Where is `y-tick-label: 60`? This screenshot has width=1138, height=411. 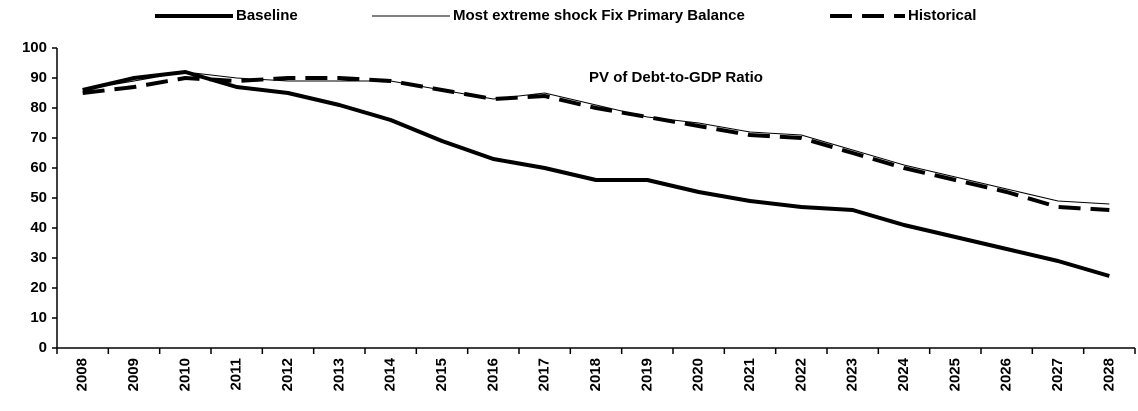
y-tick-label: 60 is located at coordinates (38, 167).